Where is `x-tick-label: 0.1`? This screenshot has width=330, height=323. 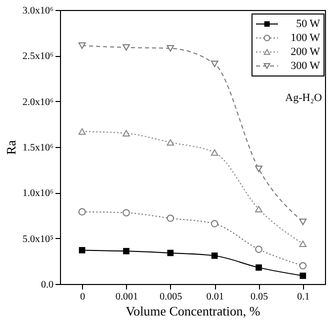
x-tick-label: 0.1 is located at coordinates (303, 297).